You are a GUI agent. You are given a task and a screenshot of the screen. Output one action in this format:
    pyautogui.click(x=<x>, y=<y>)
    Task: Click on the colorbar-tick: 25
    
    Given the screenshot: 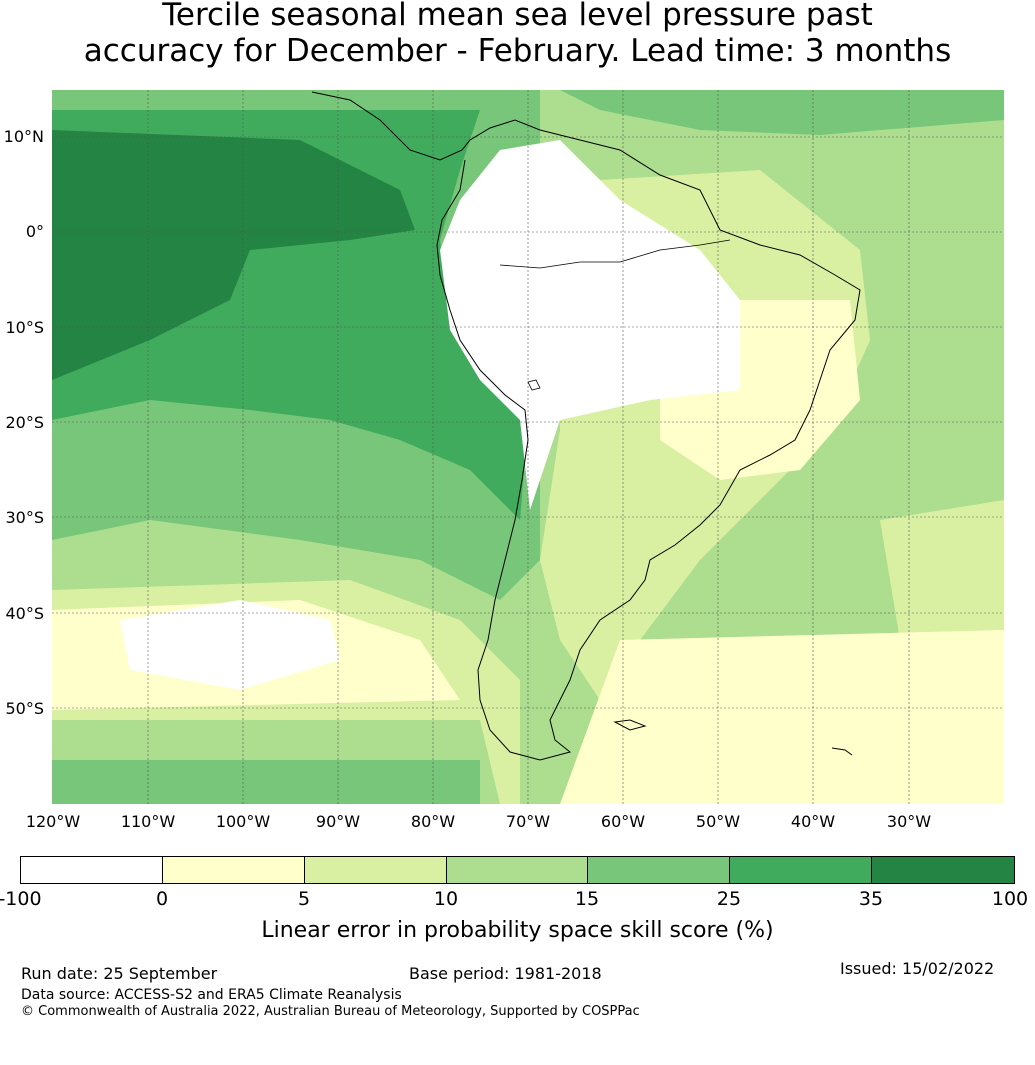 What is the action you would take?
    pyautogui.click(x=729, y=899)
    